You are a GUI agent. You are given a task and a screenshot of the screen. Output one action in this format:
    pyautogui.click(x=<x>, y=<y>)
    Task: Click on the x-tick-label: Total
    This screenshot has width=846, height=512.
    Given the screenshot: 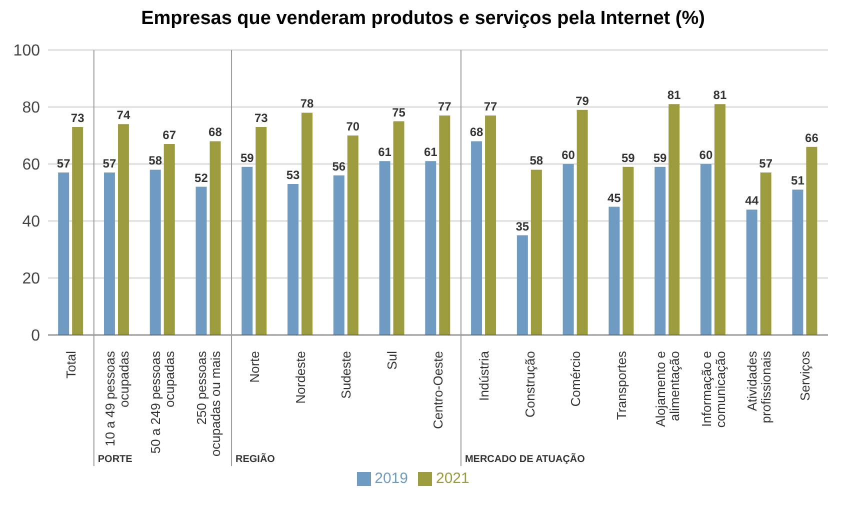 What is the action you would take?
    pyautogui.click(x=70, y=364)
    